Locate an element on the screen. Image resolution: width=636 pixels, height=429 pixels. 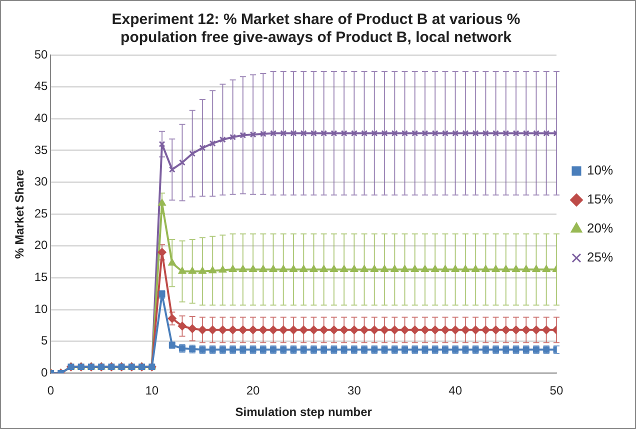
y-tick-label: 5 is located at coordinates (44, 341).